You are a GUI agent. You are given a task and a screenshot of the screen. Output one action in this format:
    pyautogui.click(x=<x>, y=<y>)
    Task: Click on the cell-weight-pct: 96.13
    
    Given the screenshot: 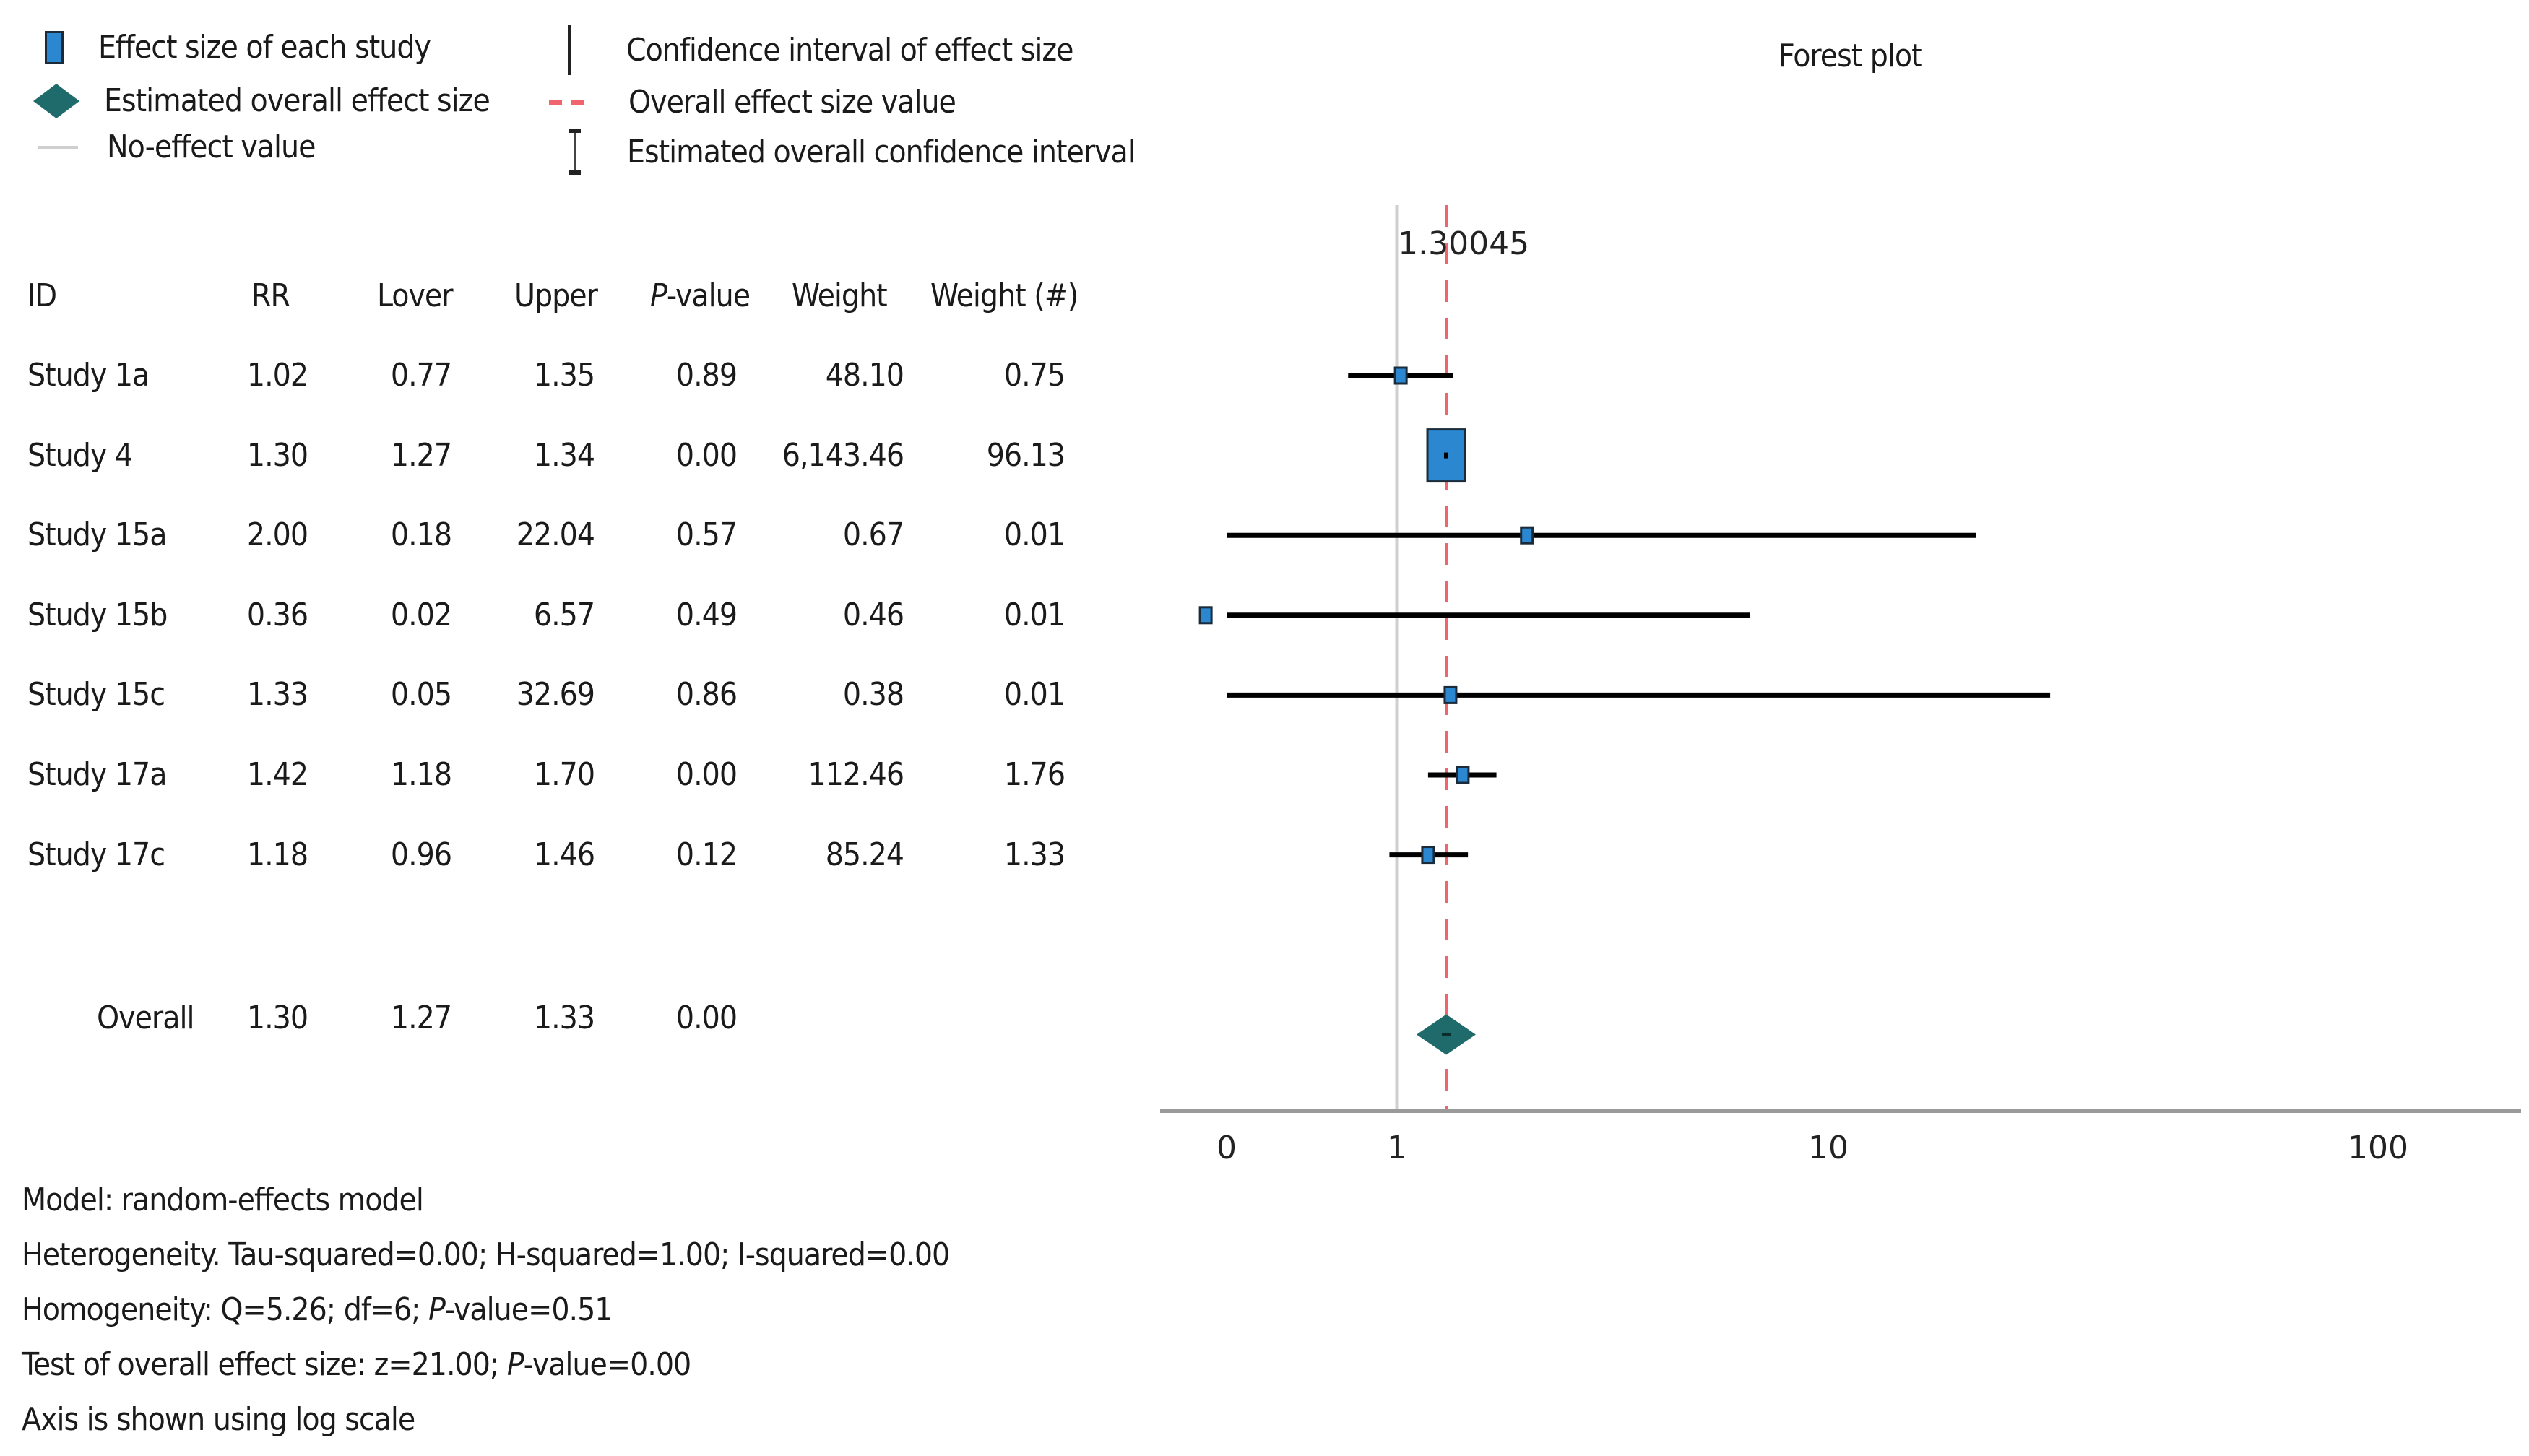 What is the action you would take?
    pyautogui.click(x=1025, y=455)
    